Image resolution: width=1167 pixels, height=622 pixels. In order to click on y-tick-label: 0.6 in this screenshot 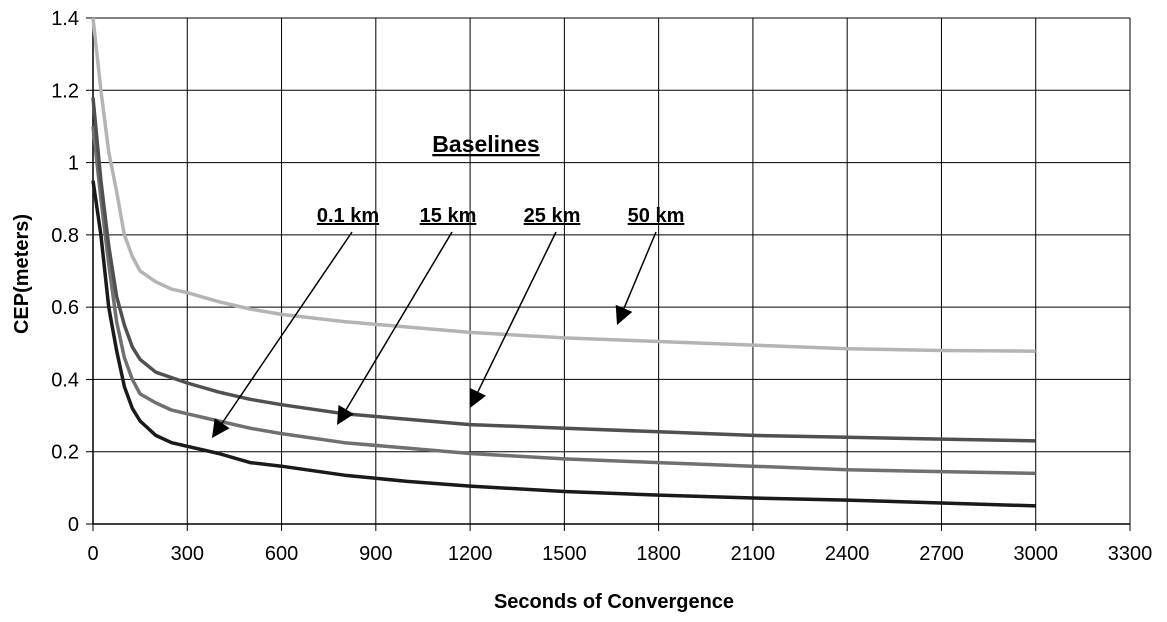, I will do `click(65, 308)`.